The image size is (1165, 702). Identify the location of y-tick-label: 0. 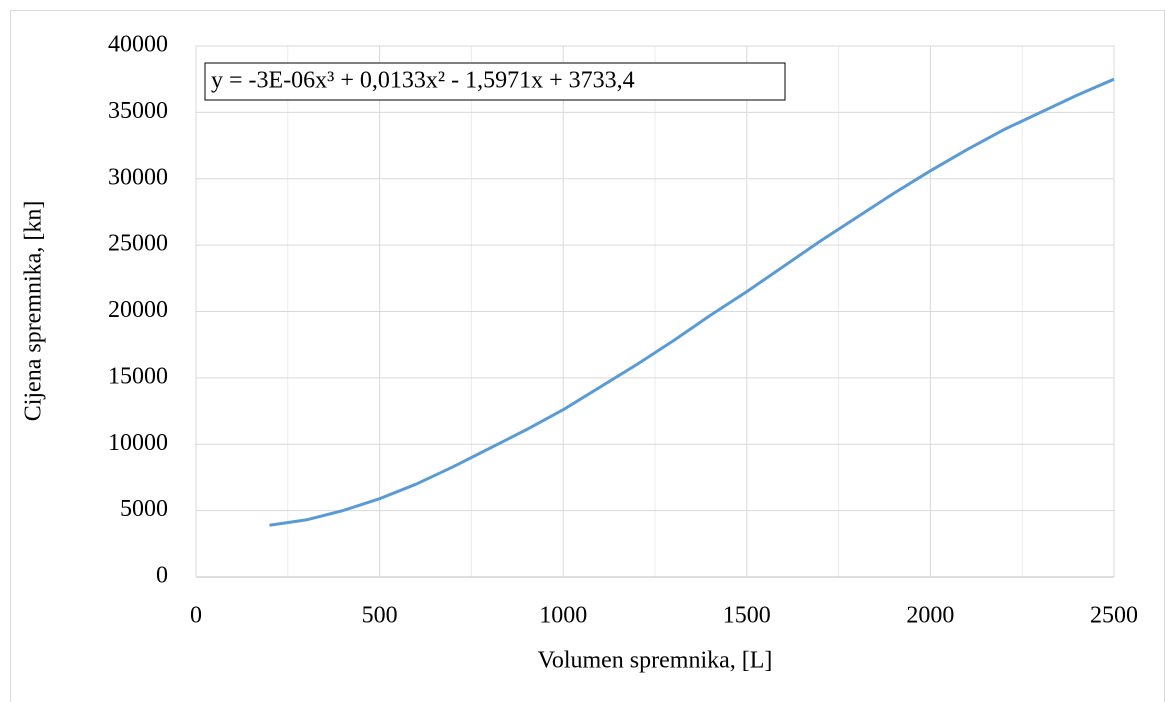
(162, 576).